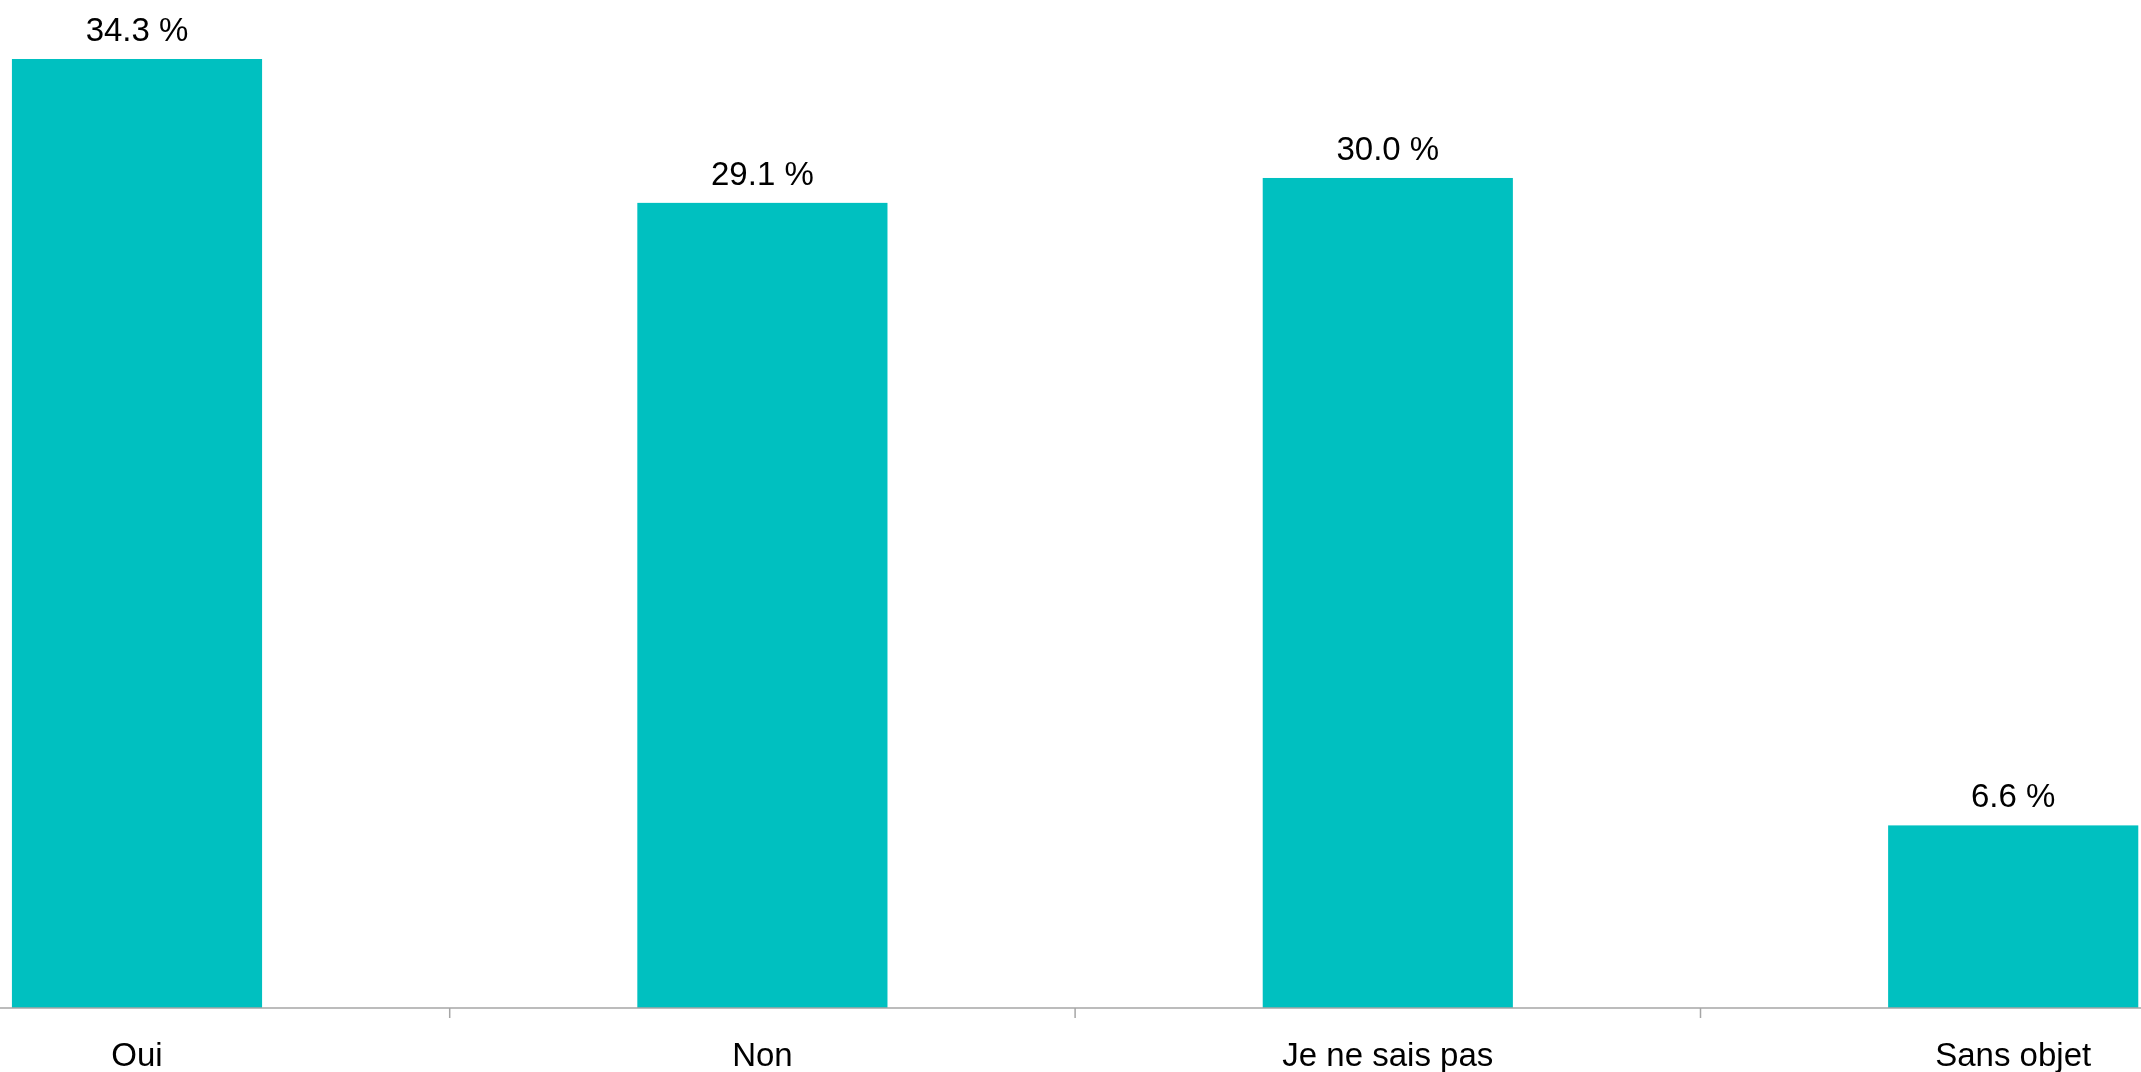  I want to click on data-label: 30.0 %, so click(1388, 148).